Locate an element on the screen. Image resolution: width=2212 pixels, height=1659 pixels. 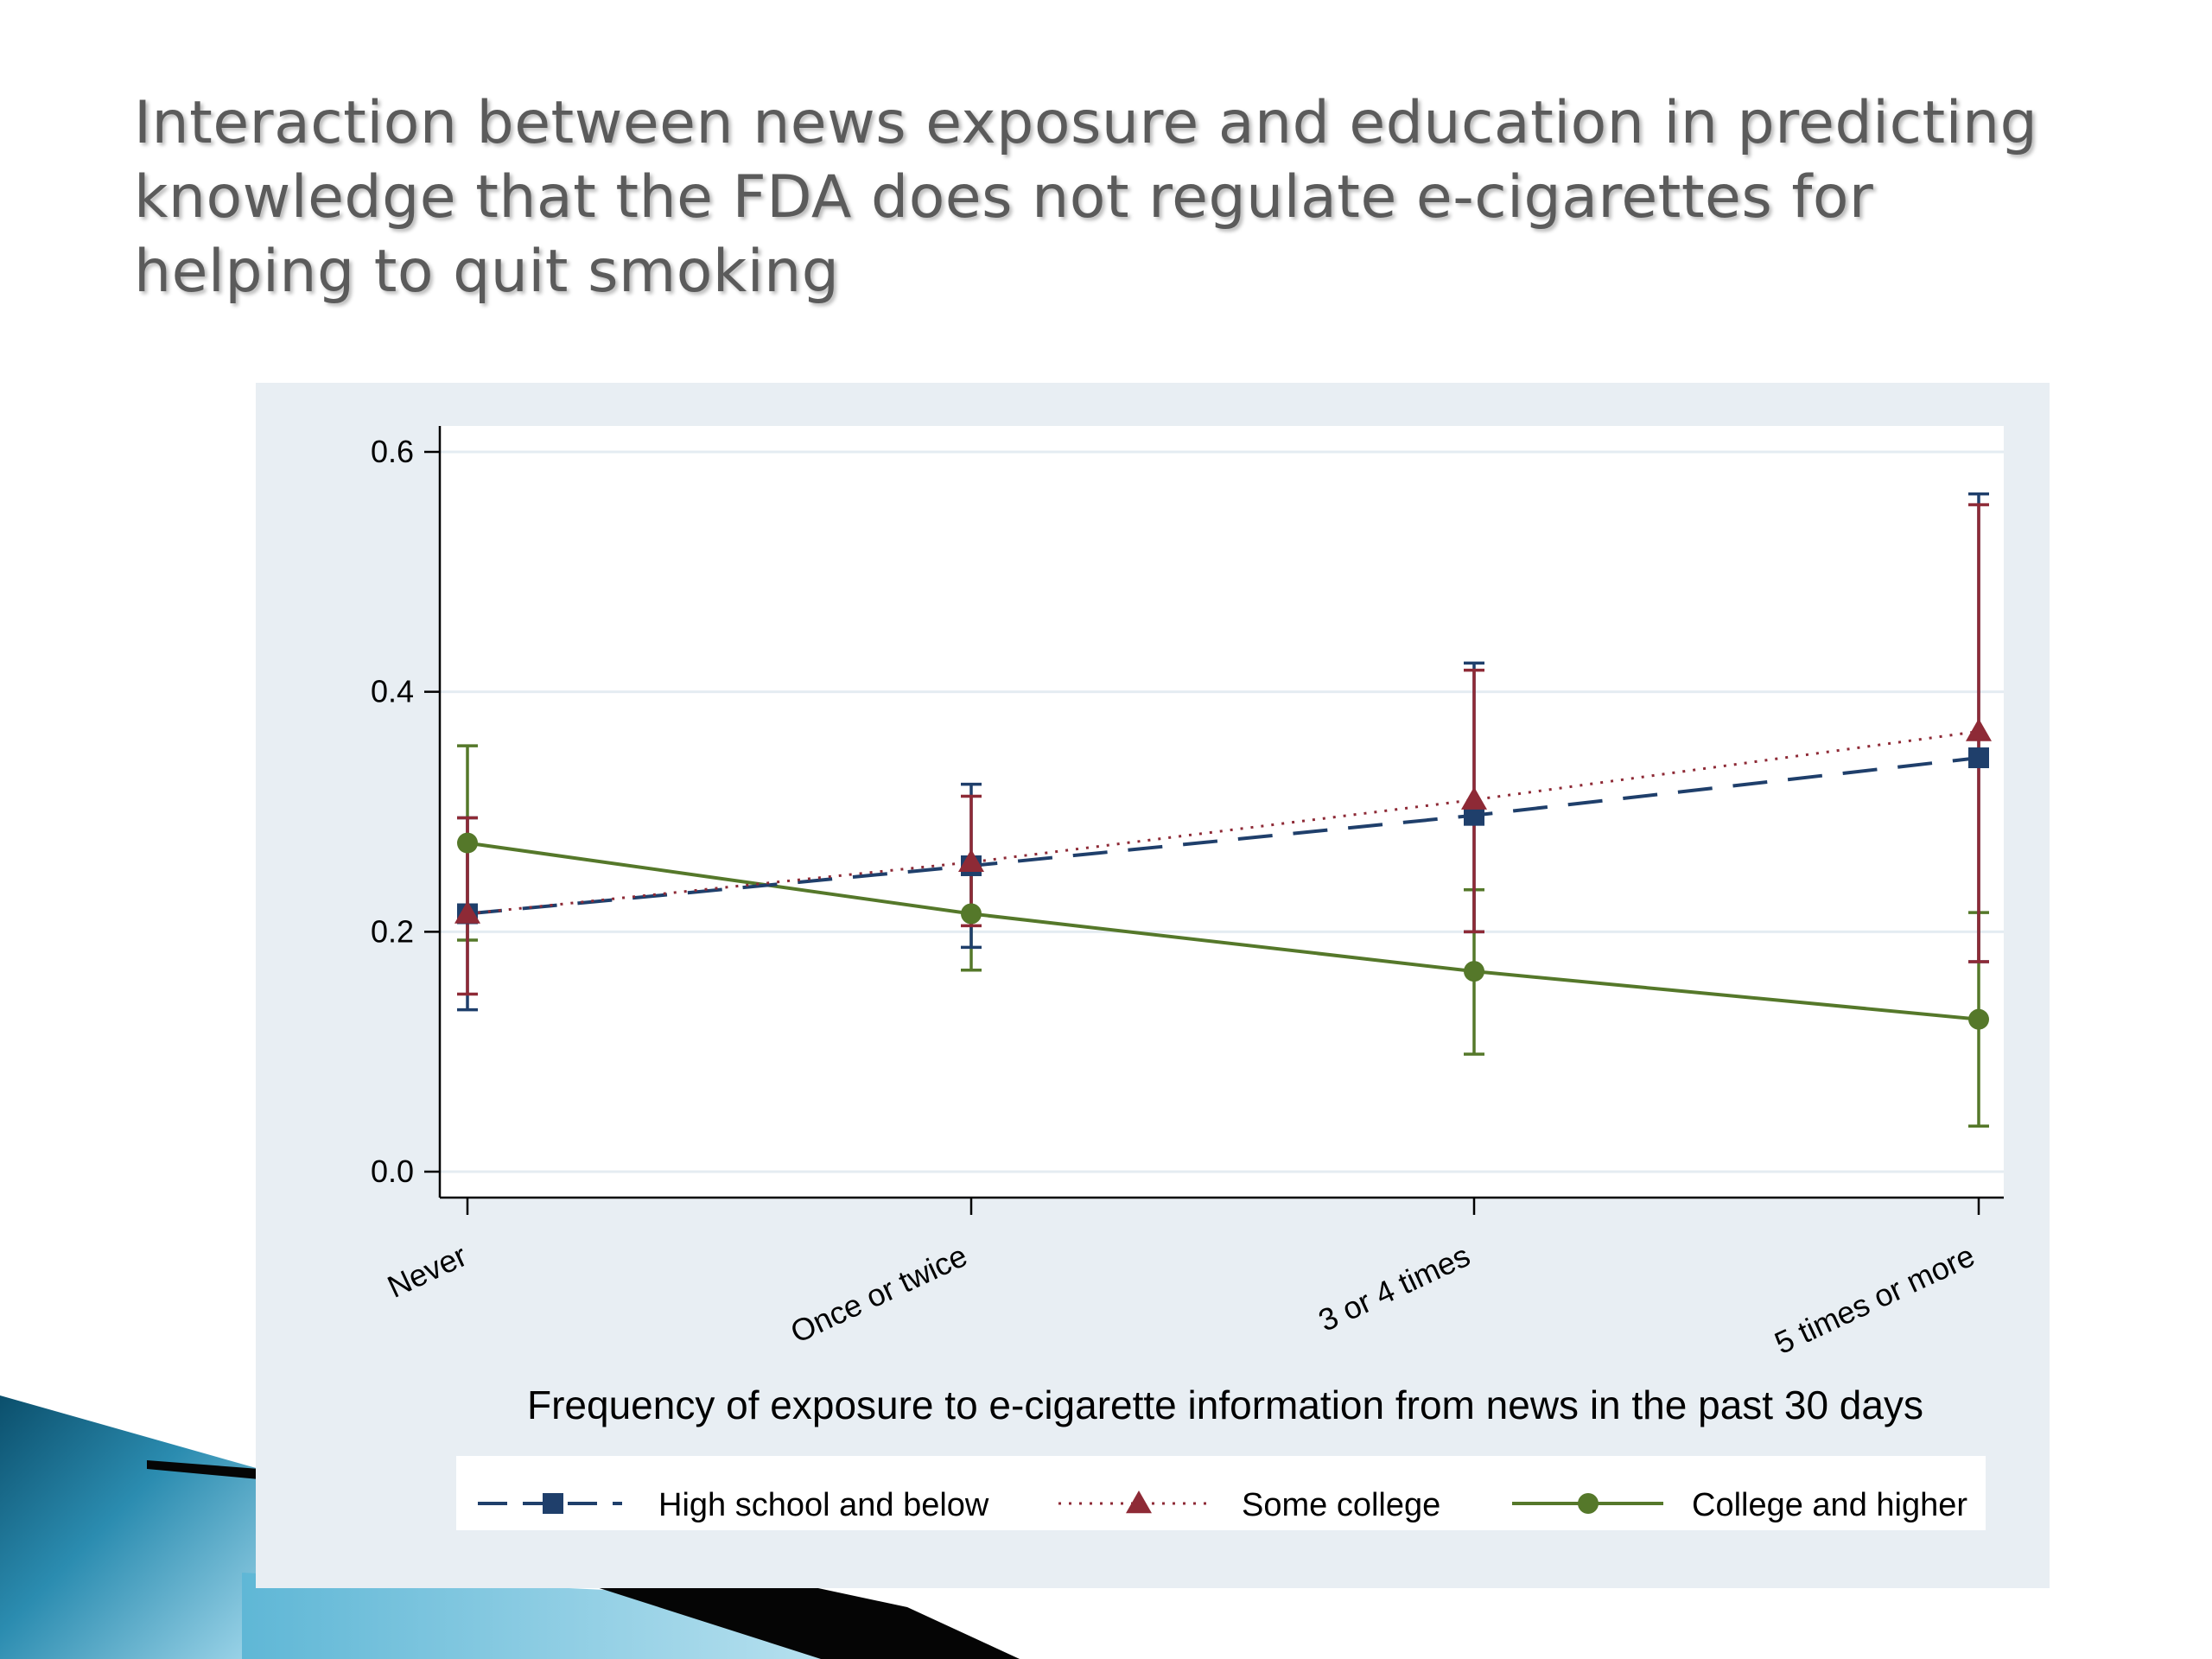
legend-item: High school and below is located at coordinates (733, 1505).